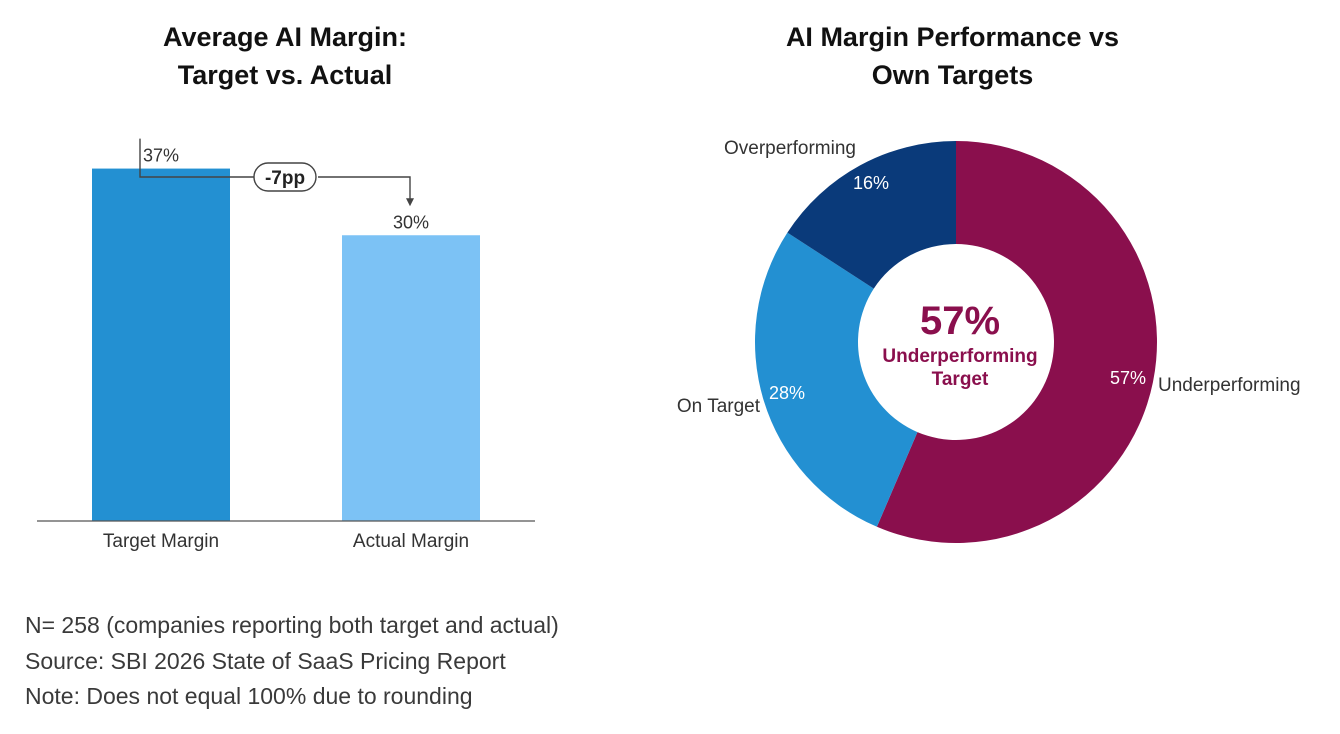 The image size is (1340, 734). What do you see at coordinates (952, 37) in the screenshot?
I see `donut-chart-title-line-1: AI Margin Performance vs` at bounding box center [952, 37].